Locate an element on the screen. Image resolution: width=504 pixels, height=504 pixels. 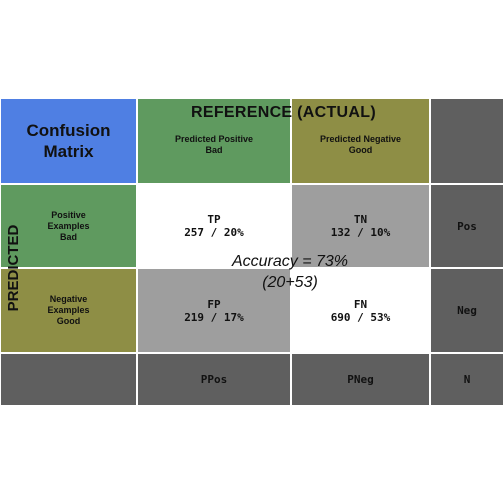
column-header-line2: Good is located at coordinates (360, 150).